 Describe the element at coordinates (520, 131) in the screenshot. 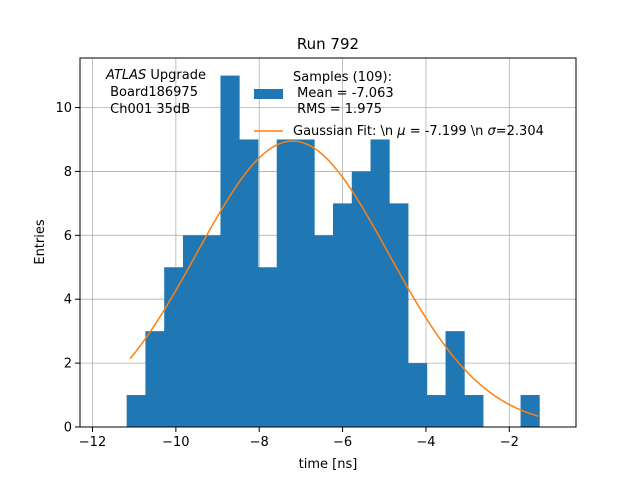

I see `legend-sigma-value: =2.304` at that location.